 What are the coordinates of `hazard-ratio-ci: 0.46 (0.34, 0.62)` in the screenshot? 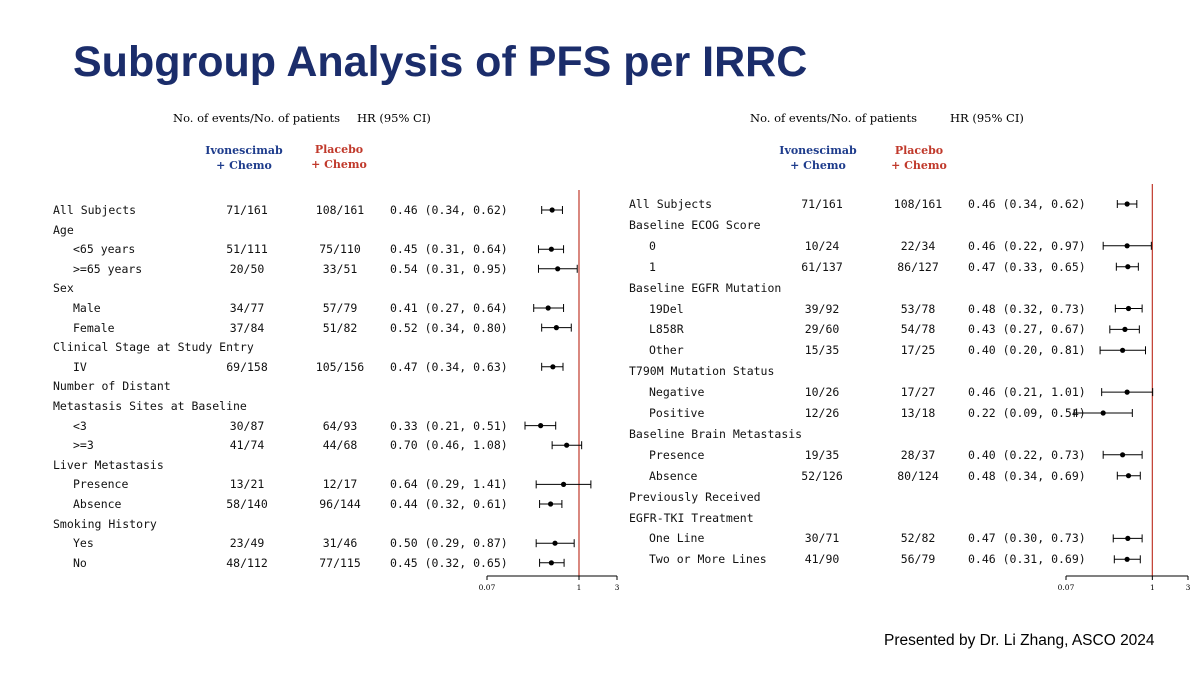 It's located at (449, 210).